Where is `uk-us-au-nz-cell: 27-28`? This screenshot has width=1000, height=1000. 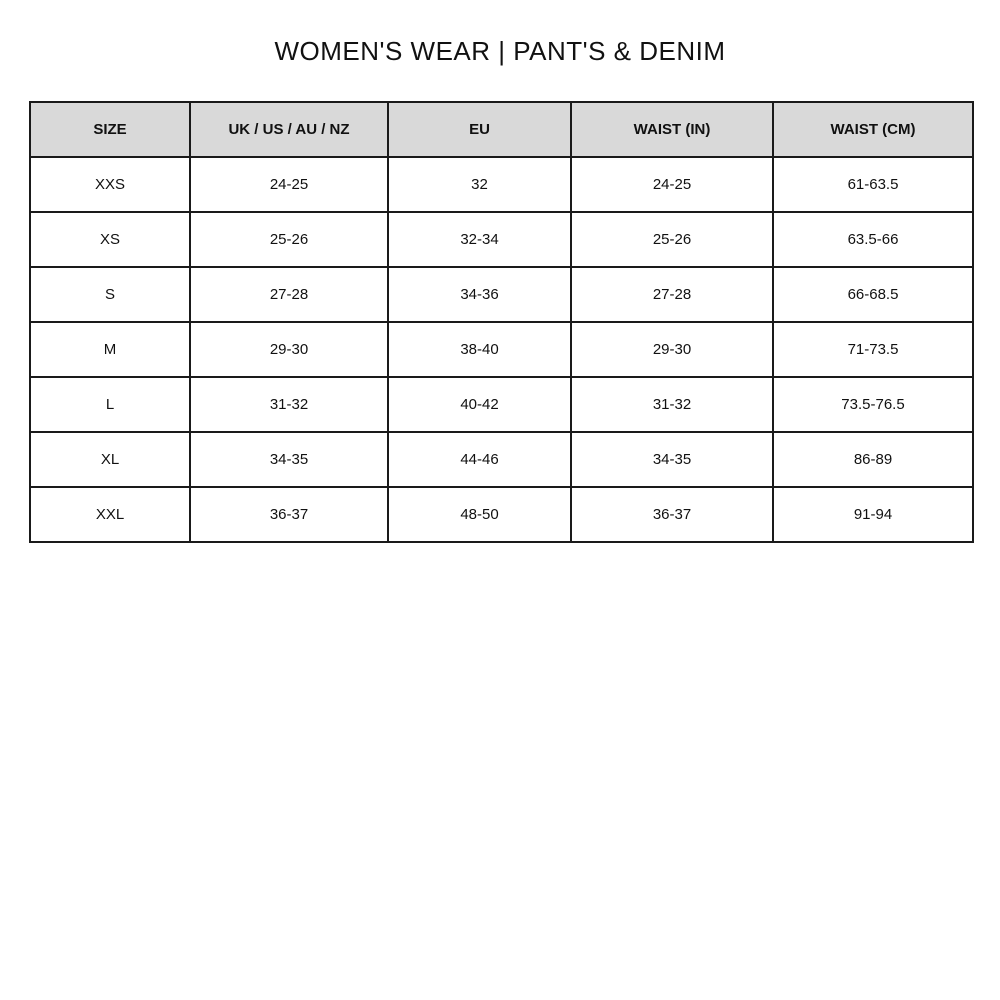 uk-us-au-nz-cell: 27-28 is located at coordinates (289, 294).